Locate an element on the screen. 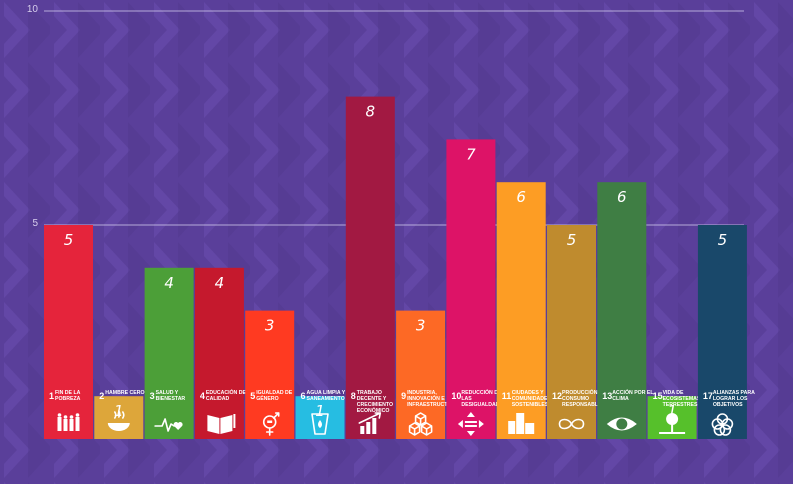 The width and height of the screenshot is (793, 484). gender-marks is located at coordinates (272, 424).